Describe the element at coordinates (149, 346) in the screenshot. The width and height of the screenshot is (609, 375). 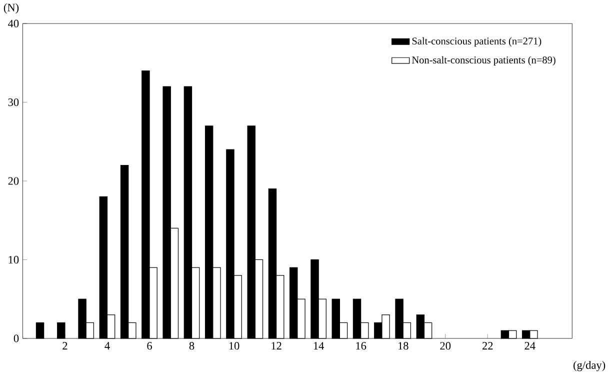
I see `x-tick-label: 6` at that location.